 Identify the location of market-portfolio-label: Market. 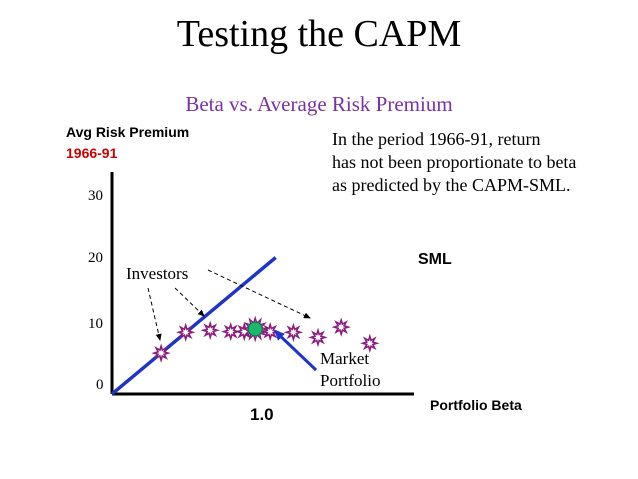
(344, 358).